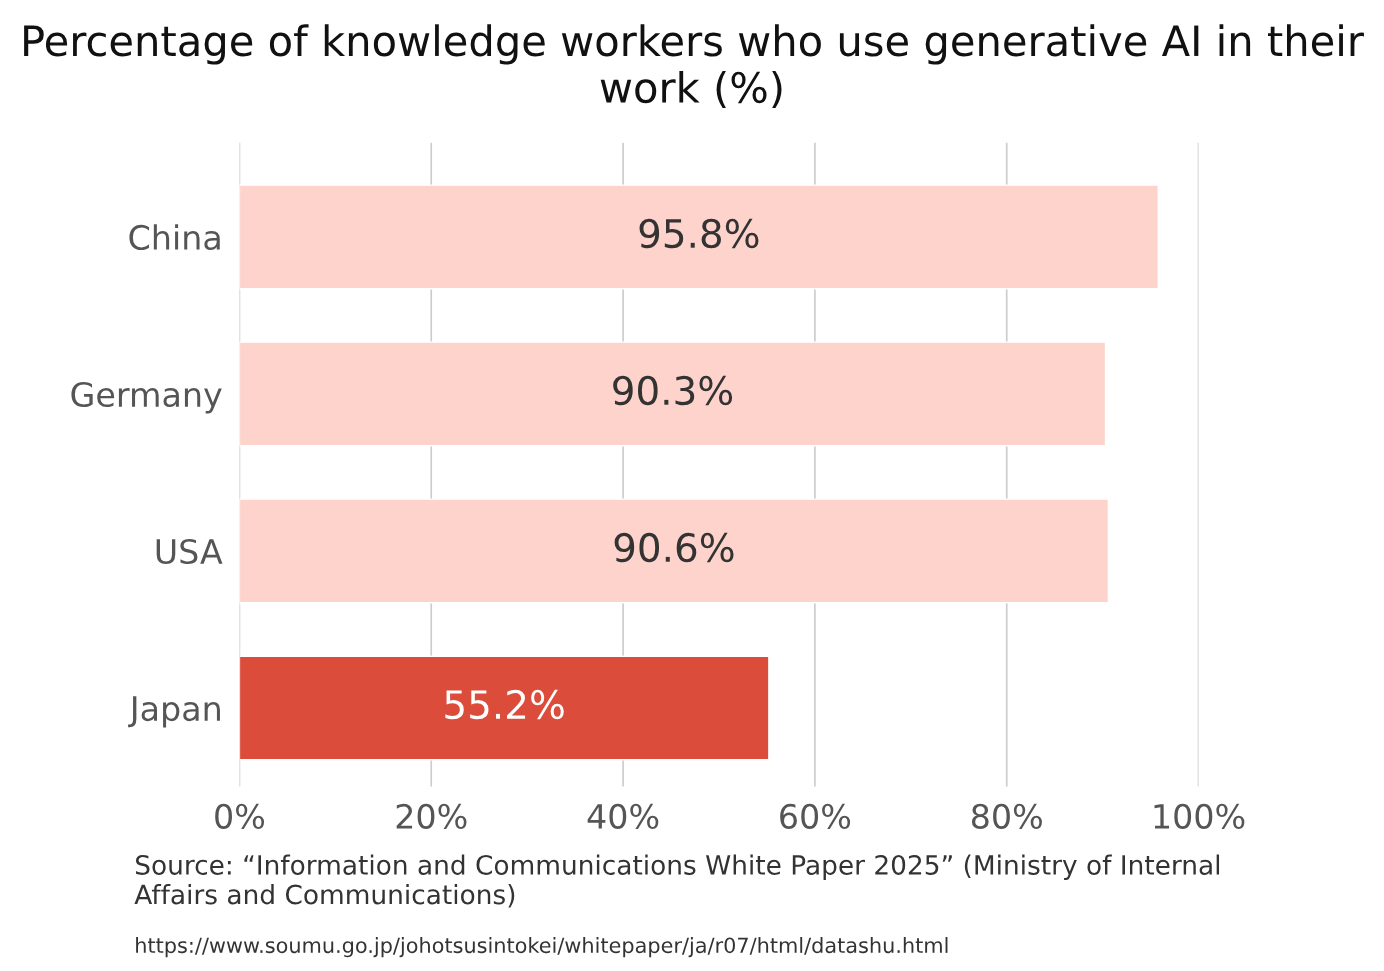  What do you see at coordinates (815, 816) in the screenshot?
I see `x-tick-label: 60%` at bounding box center [815, 816].